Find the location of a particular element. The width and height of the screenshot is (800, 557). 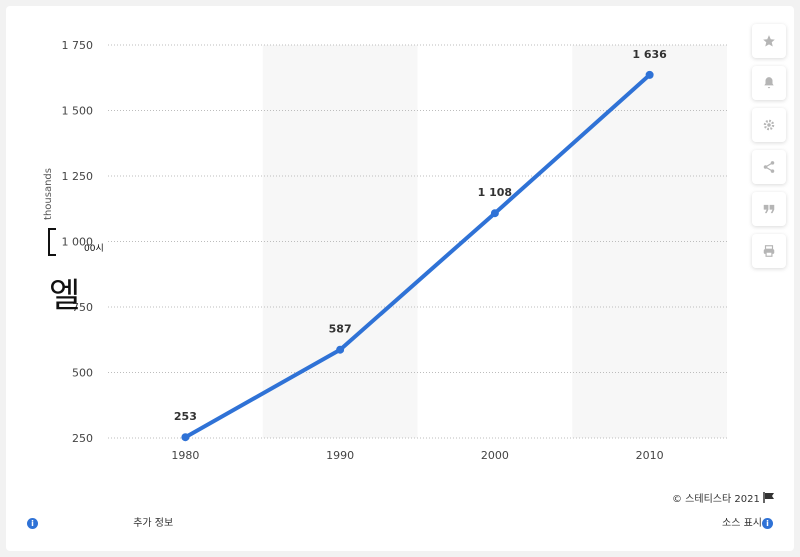

y-tick-label: 1 500 is located at coordinates (78, 111).